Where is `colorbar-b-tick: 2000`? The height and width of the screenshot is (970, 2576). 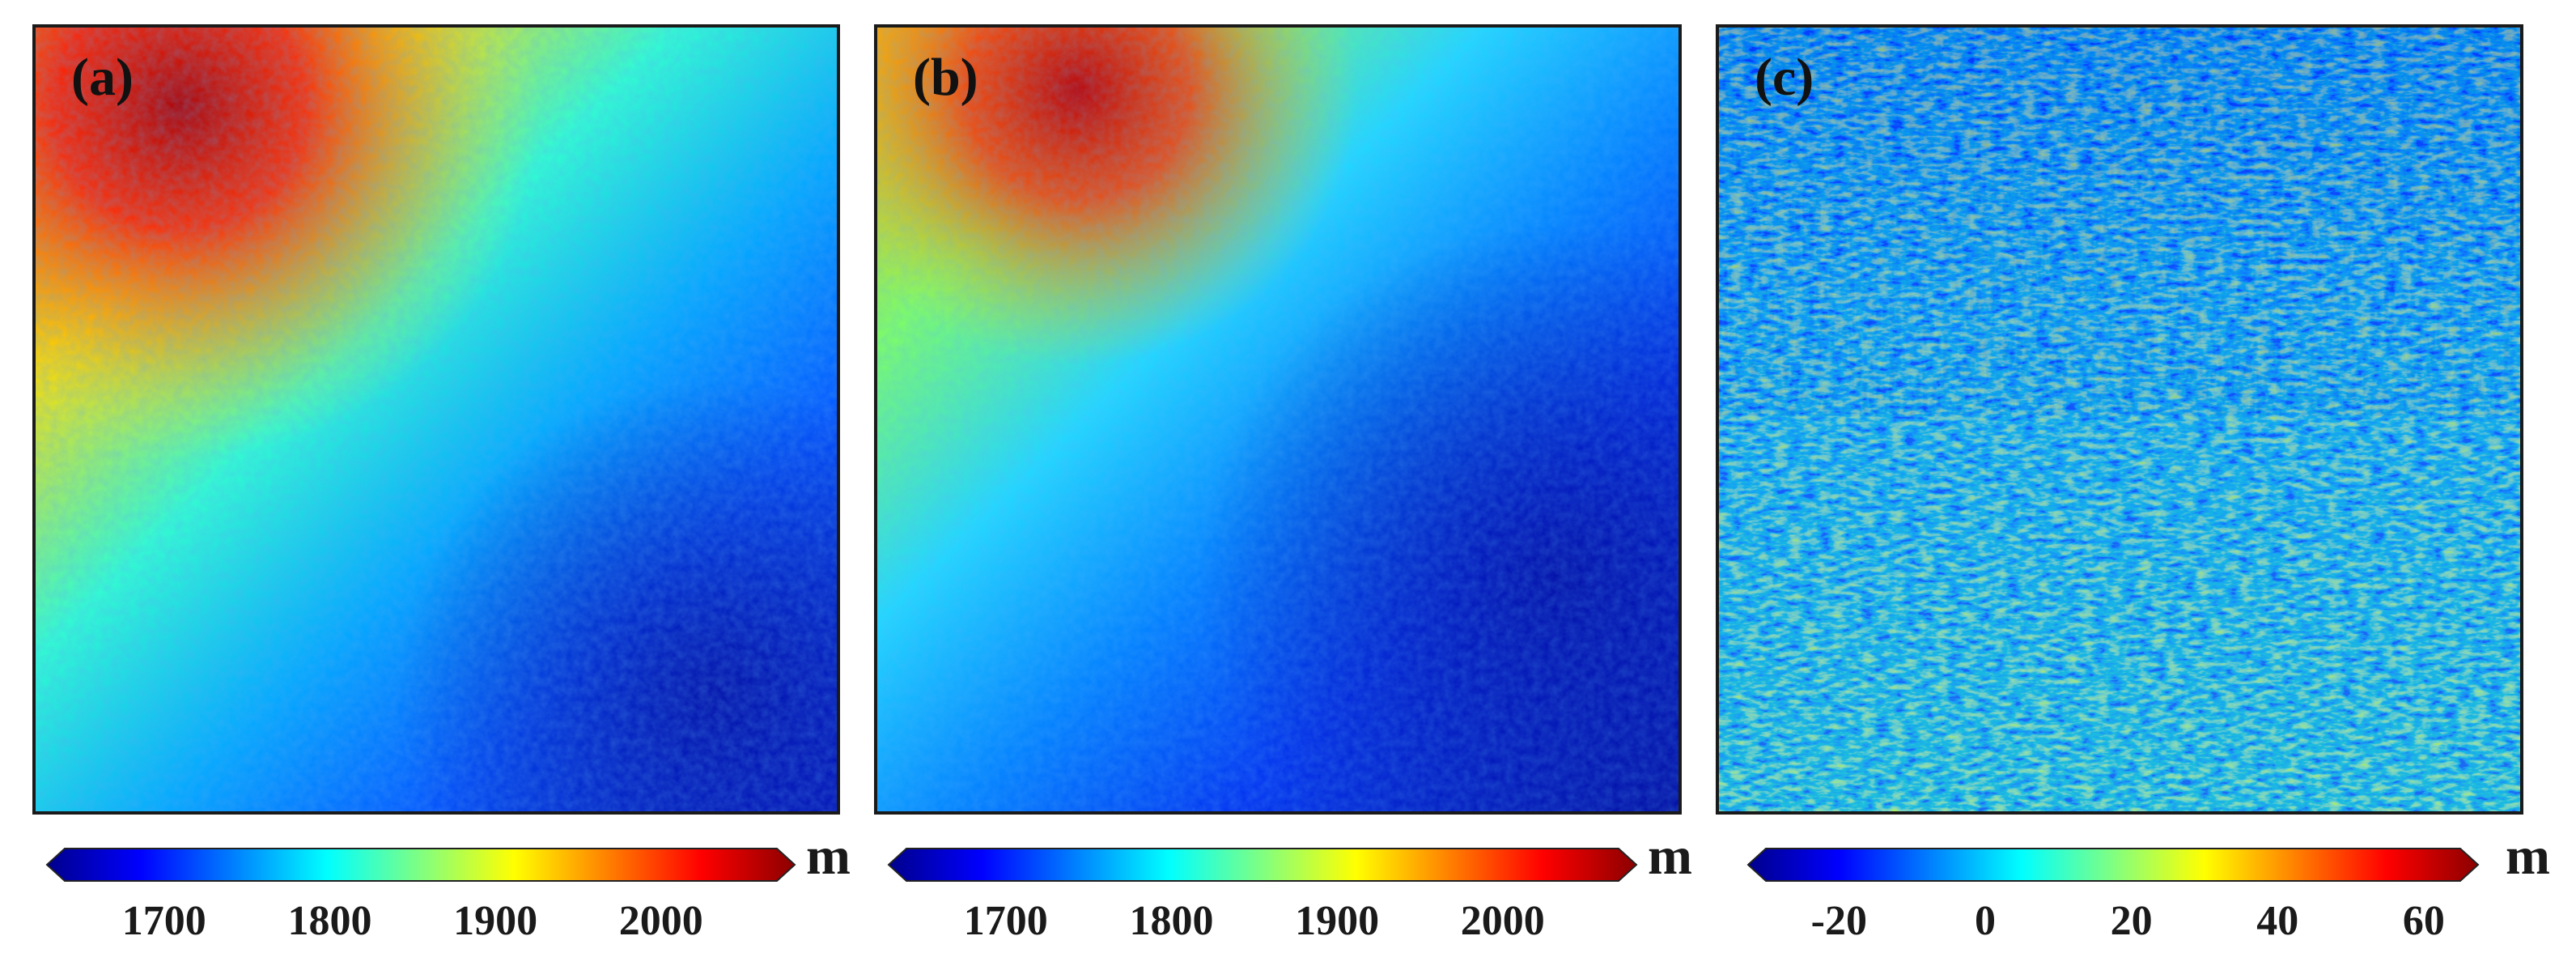
colorbar-b-tick: 2000 is located at coordinates (1502, 921).